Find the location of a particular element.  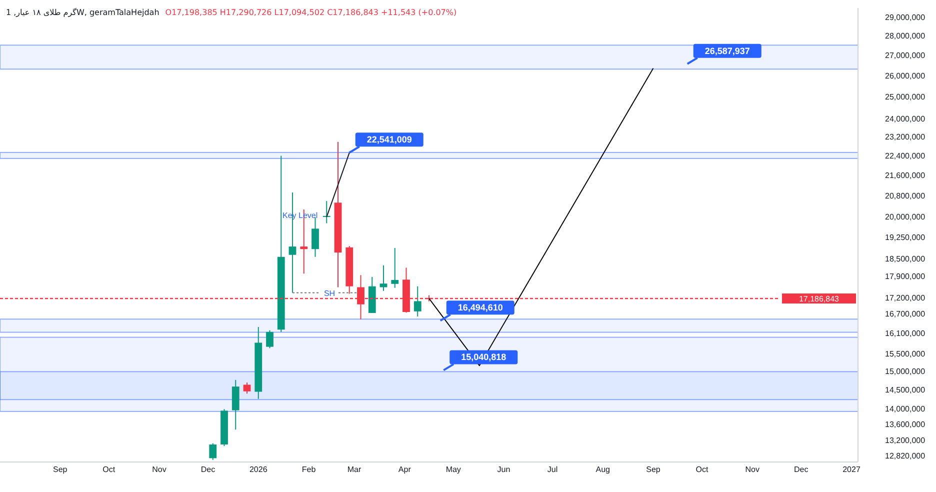

ref-line-label: 17,186,843 is located at coordinates (819, 299).